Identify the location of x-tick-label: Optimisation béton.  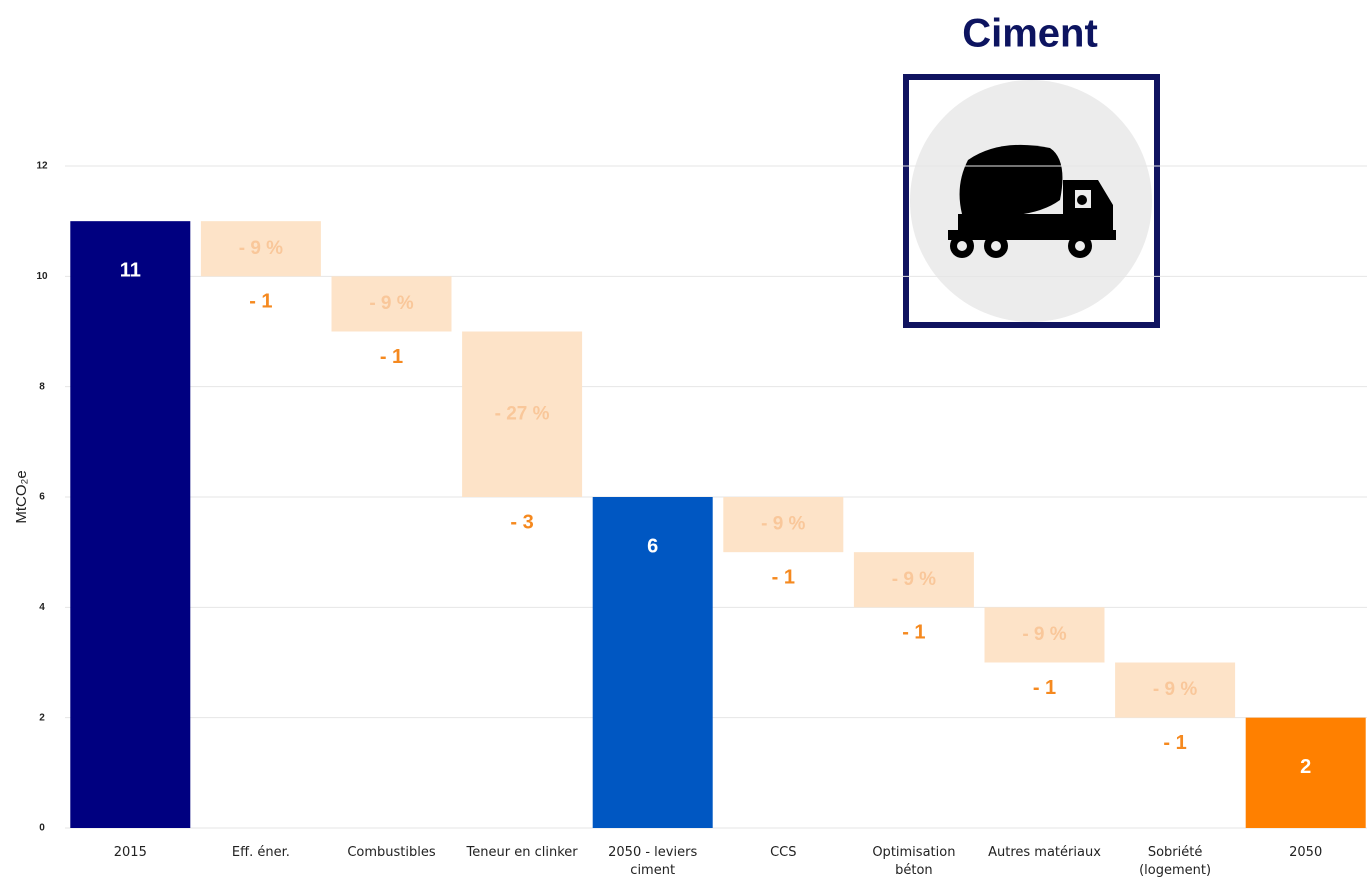
(914, 861).